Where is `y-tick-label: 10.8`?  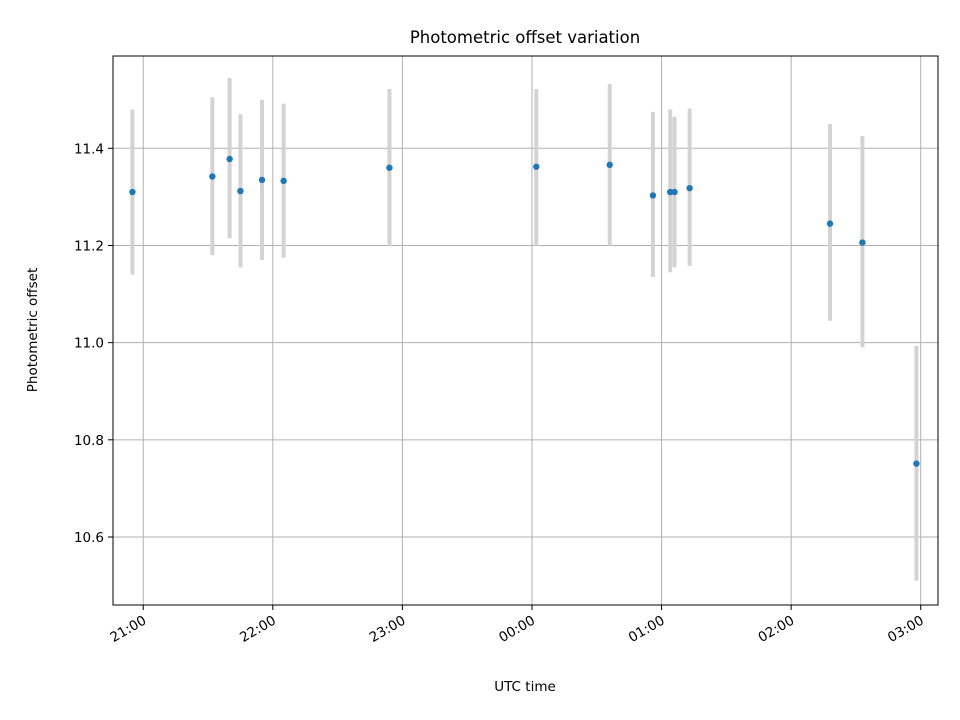 y-tick-label: 10.8 is located at coordinates (89, 441).